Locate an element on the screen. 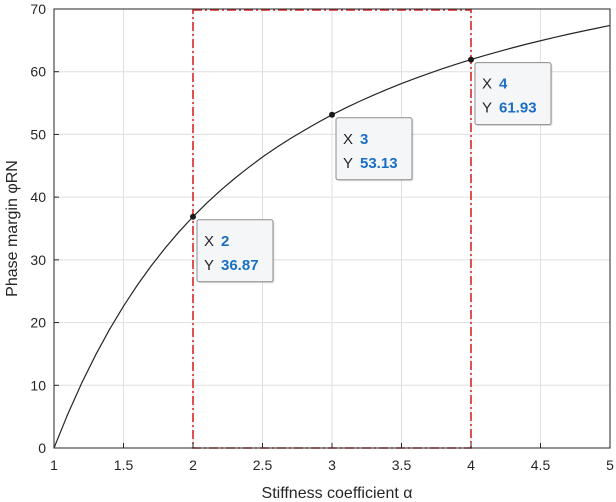 Image resolution: width=616 pixels, height=502 pixels. x-tick-labels: 1 1.5 2 2.5 3 3.5 4 4.5 5 is located at coordinates (332, 458).